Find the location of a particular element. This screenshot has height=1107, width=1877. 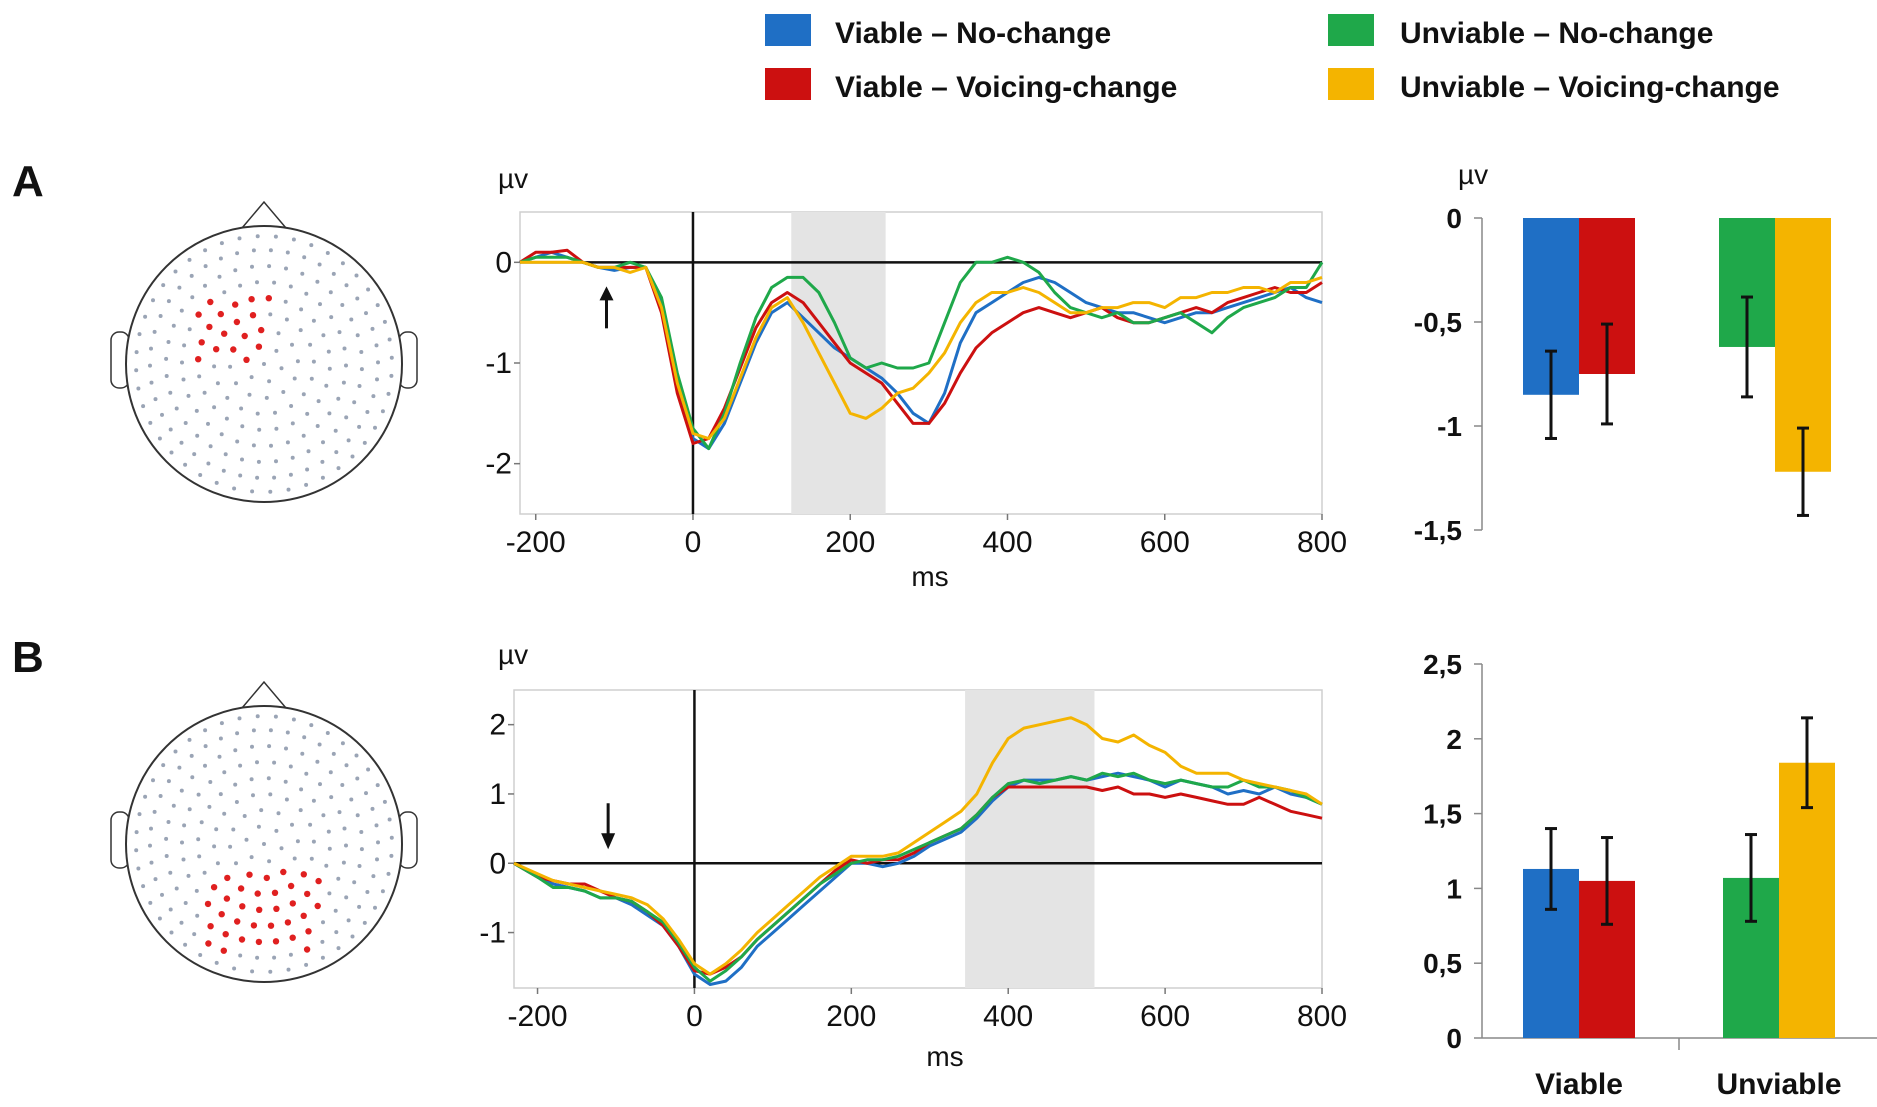

bar-b-plot: 2,5 2 1,5 1 0,5 0 Viable Unviable is located at coordinates (1650, 875).